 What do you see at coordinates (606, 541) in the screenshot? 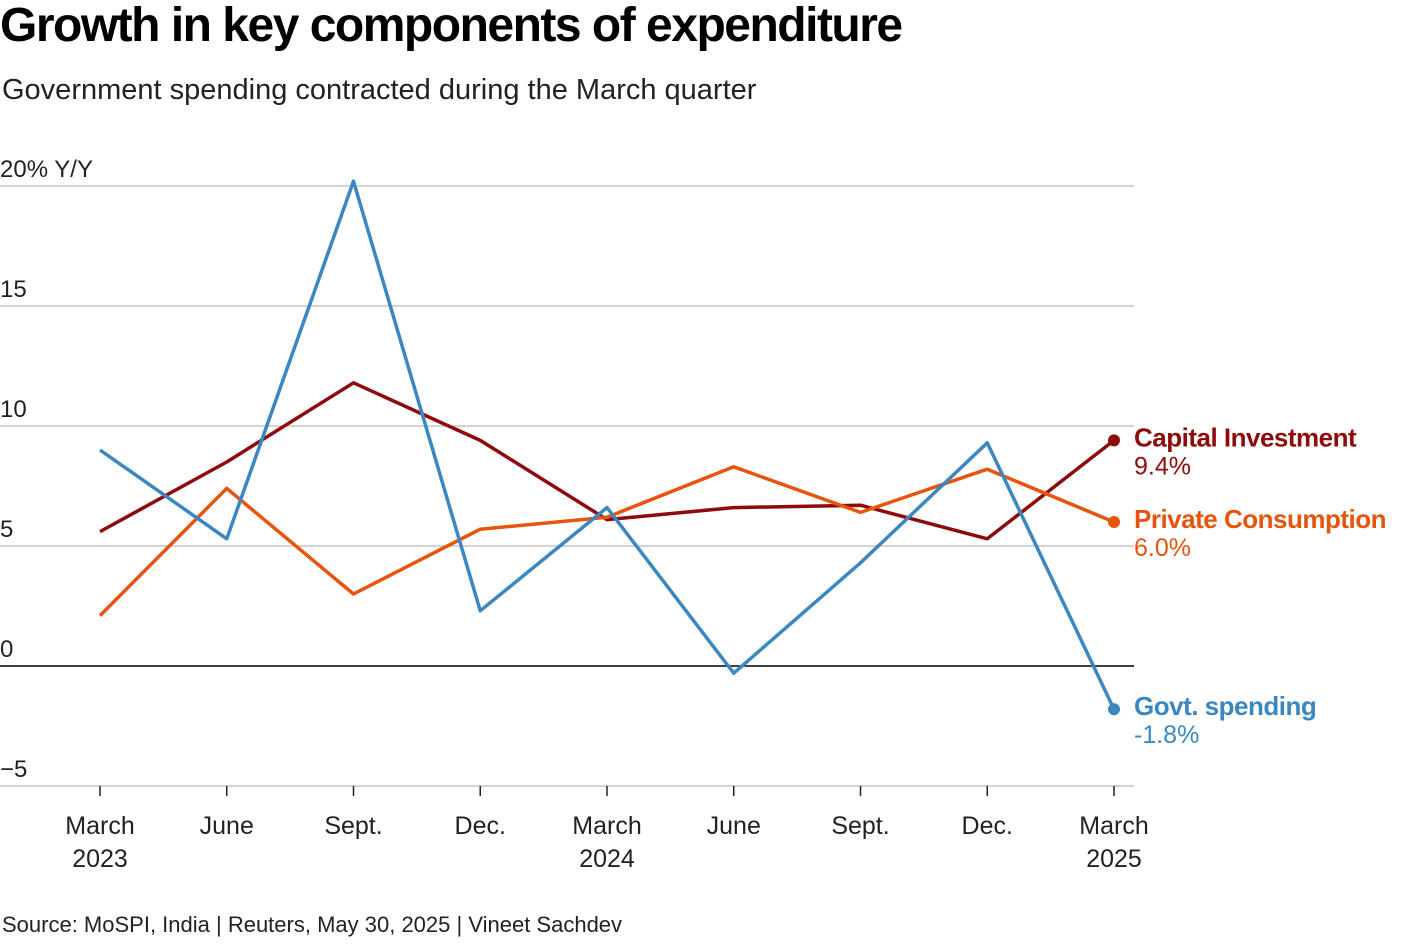
I see `private-consumption-line` at bounding box center [606, 541].